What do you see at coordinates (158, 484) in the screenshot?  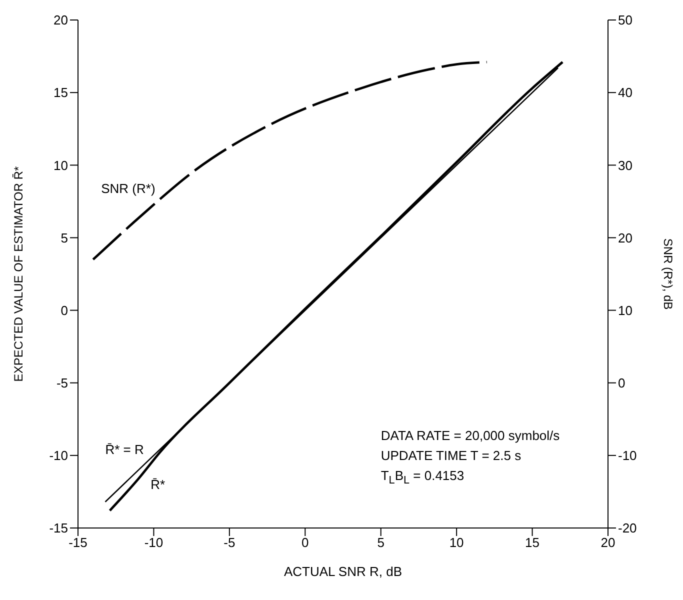 I see `series-label: R̄*` at bounding box center [158, 484].